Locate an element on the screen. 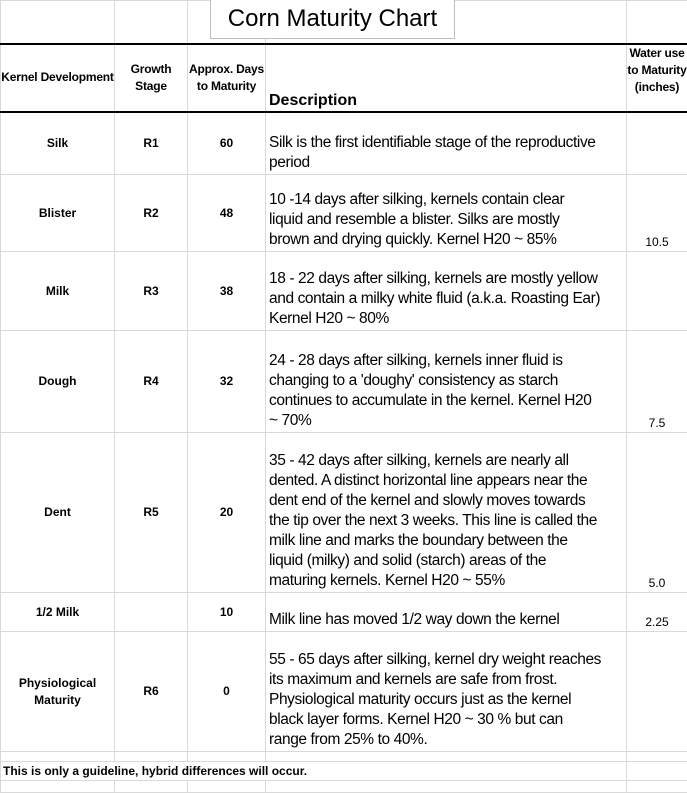  kernel-development-cell: Dough is located at coordinates (58, 382).